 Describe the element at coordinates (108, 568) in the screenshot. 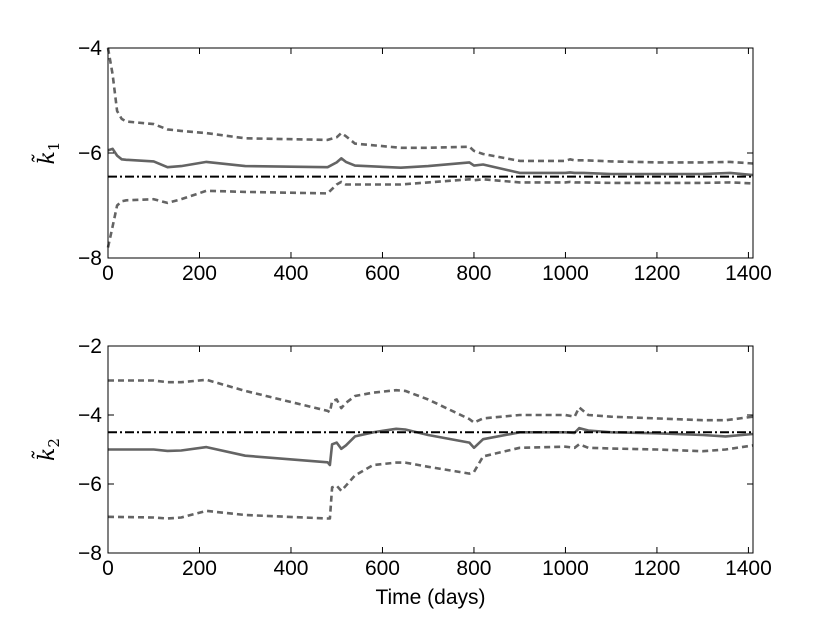

I see `bottom-xtick-label: 0` at that location.